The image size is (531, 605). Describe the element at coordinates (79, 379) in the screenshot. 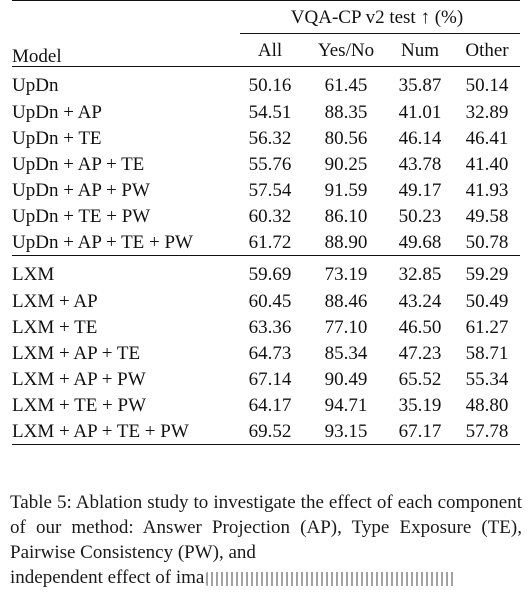

I see `model-name: LXM + AP + PW` at that location.